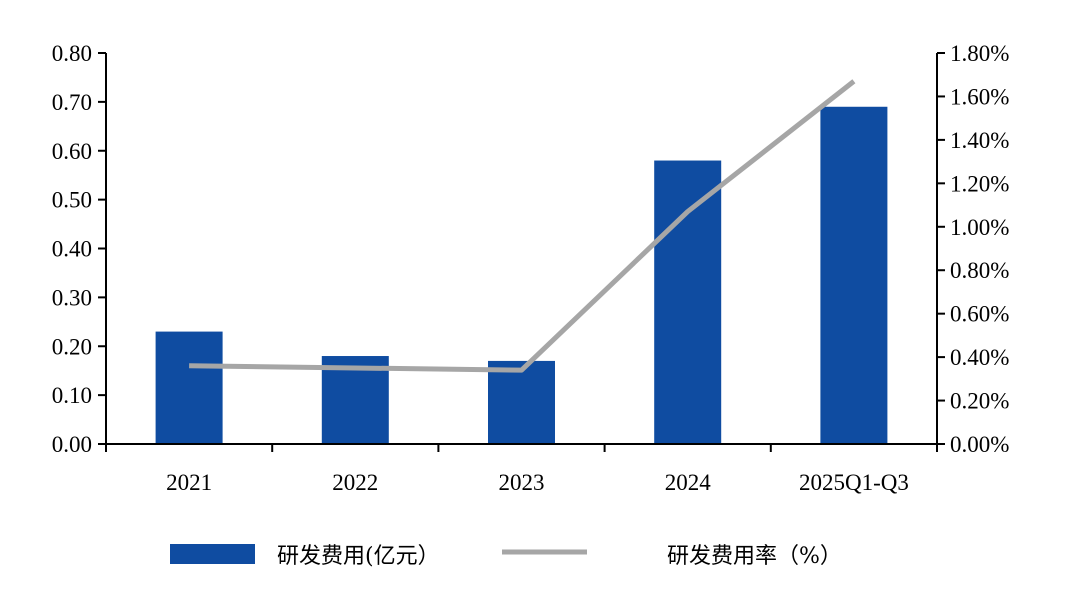 The image size is (1065, 611). What do you see at coordinates (854, 275) in the screenshot?
I see `bar-2025Q1-Q3` at bounding box center [854, 275].